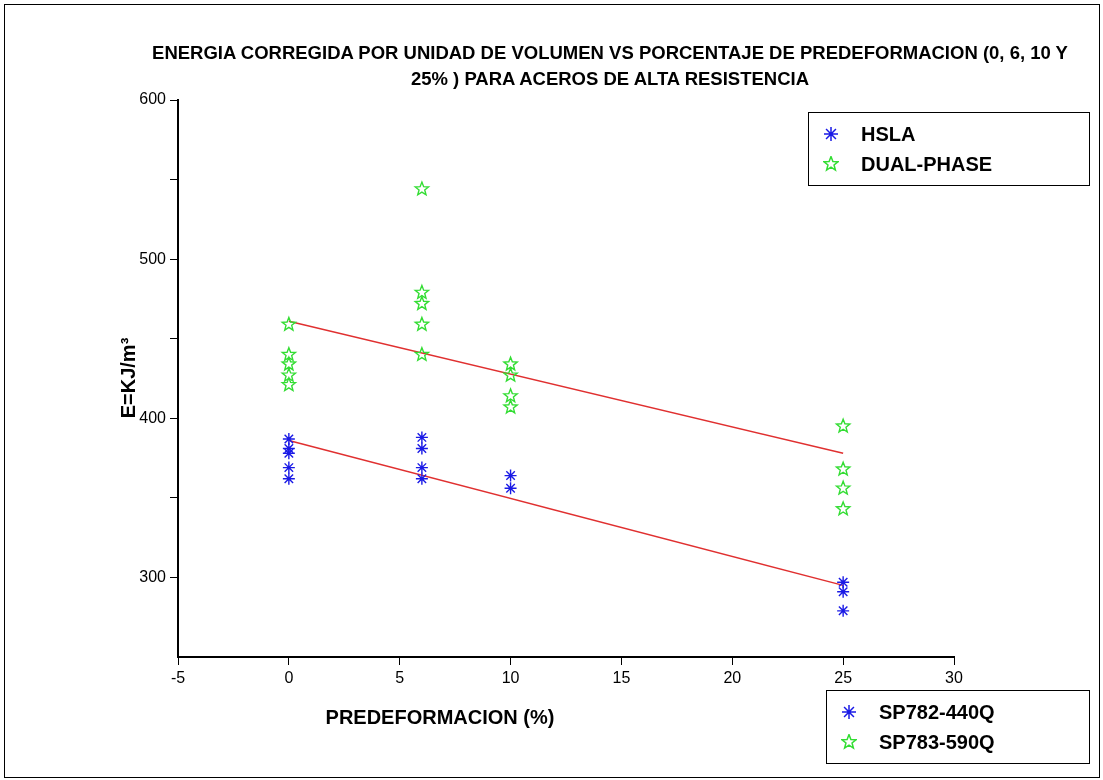  What do you see at coordinates (937, 742) in the screenshot?
I see `text: SP783-590Q` at bounding box center [937, 742].